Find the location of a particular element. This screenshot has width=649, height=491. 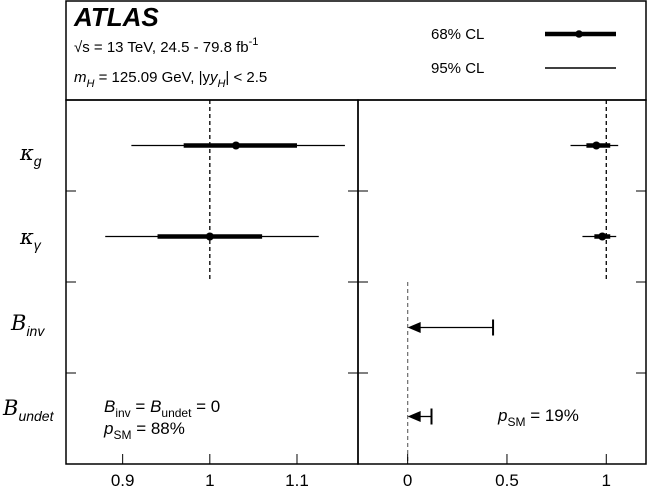

right-xtick-label: 1 is located at coordinates (606, 480).